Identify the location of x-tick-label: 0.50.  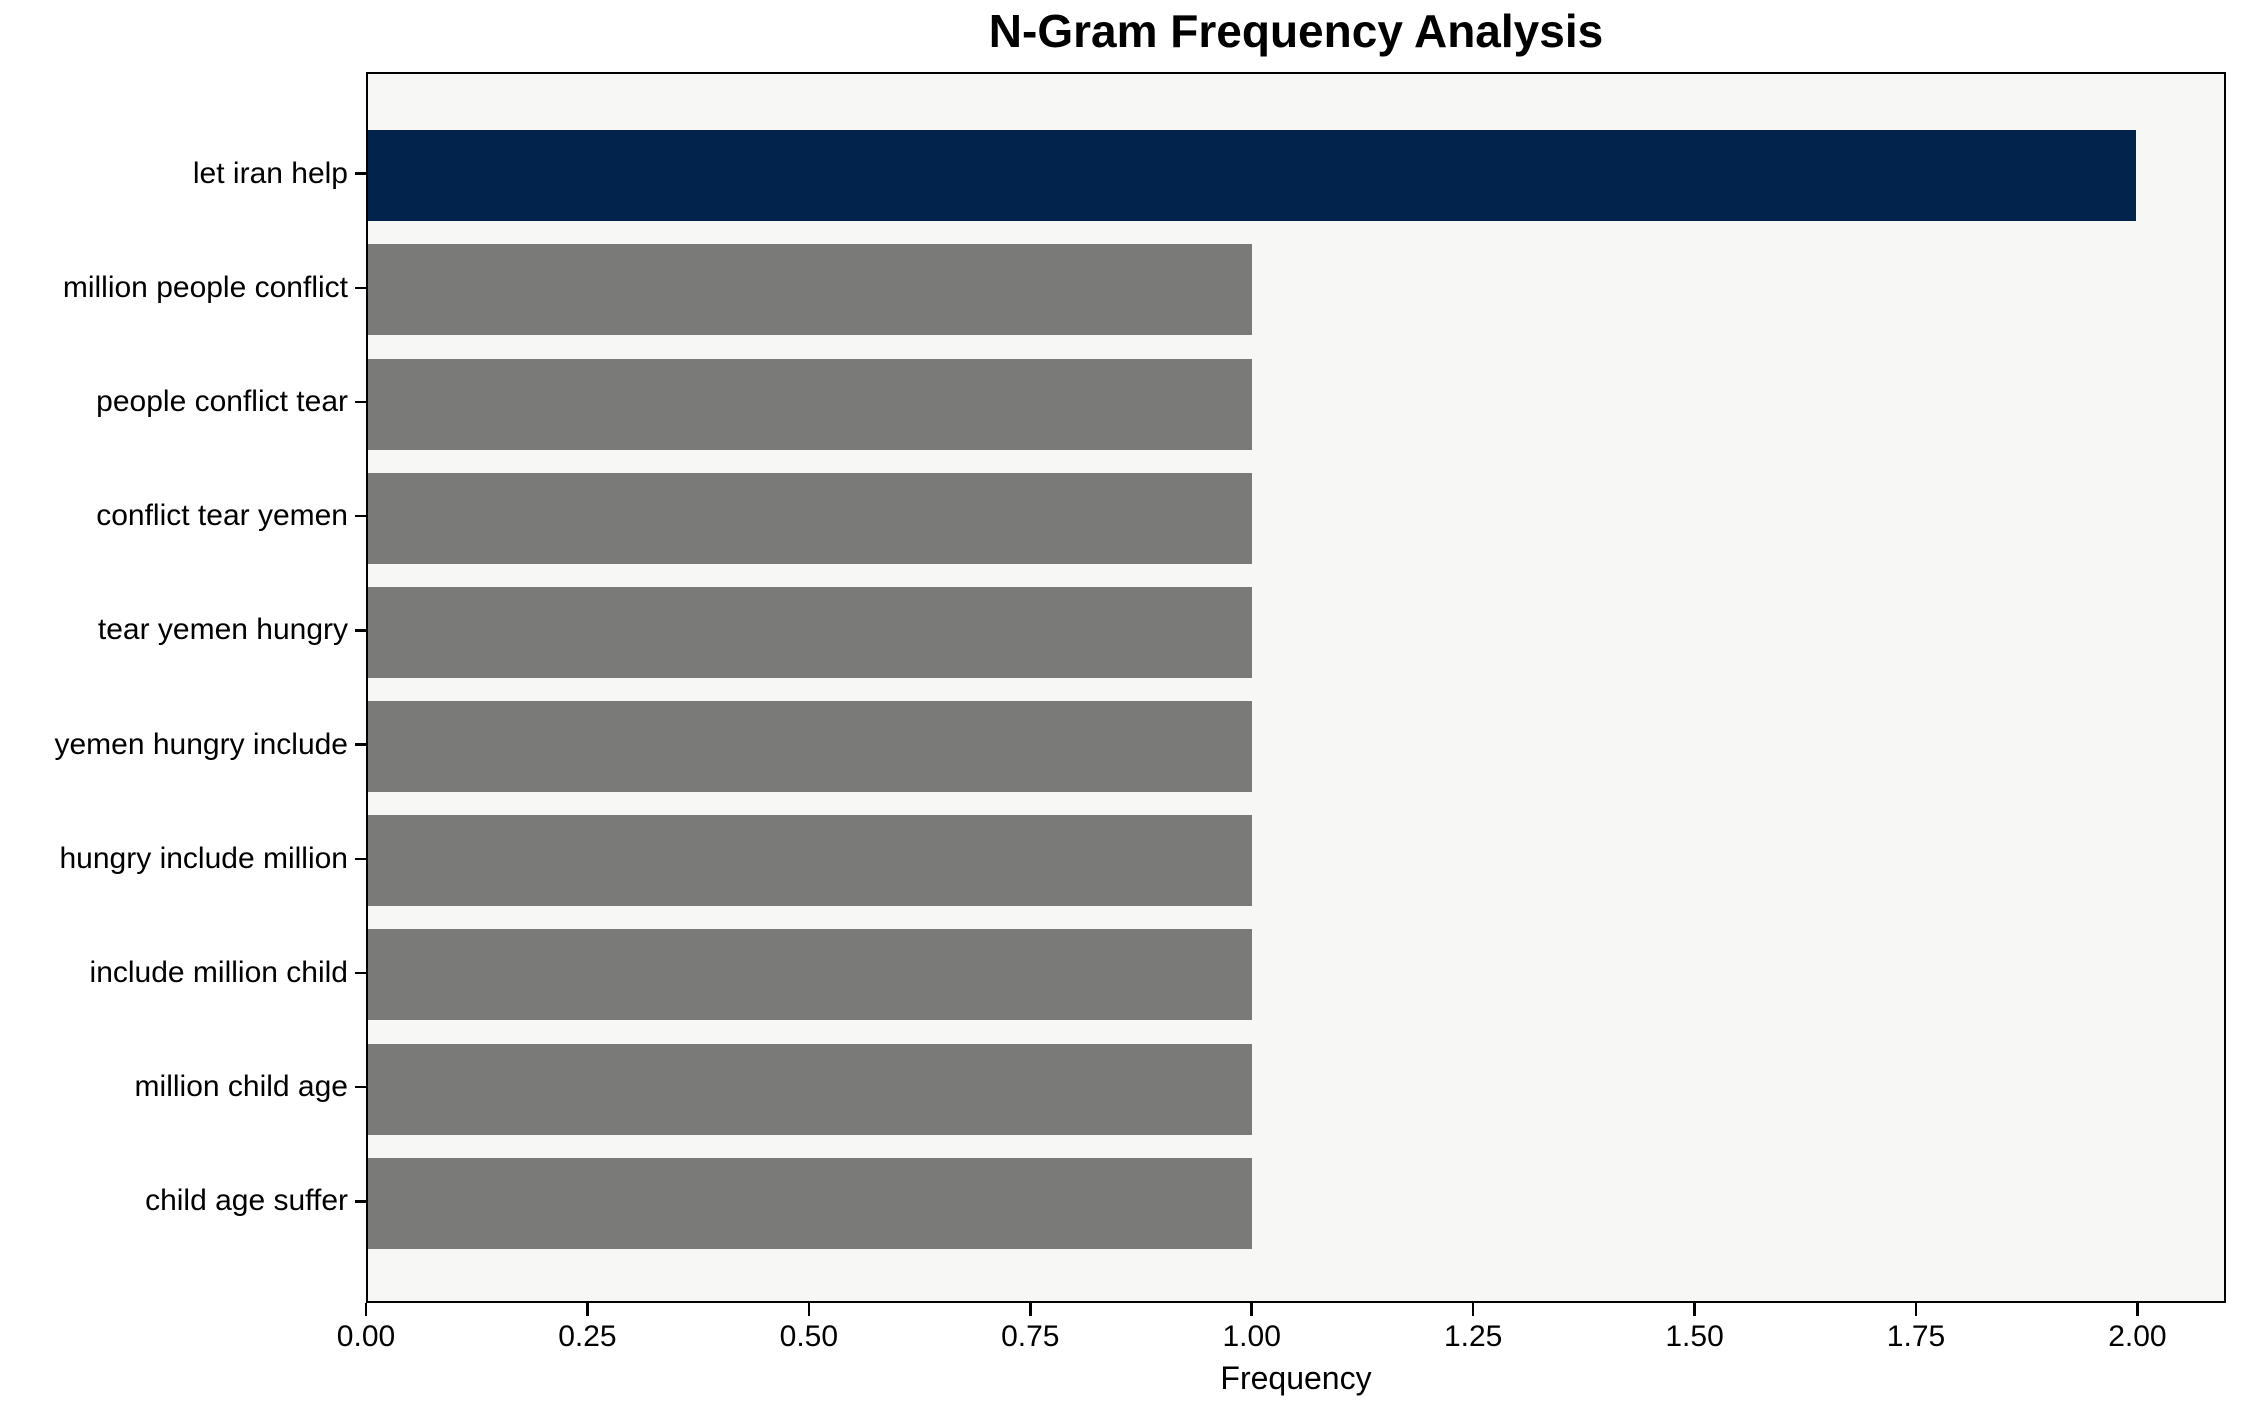
(809, 1336).